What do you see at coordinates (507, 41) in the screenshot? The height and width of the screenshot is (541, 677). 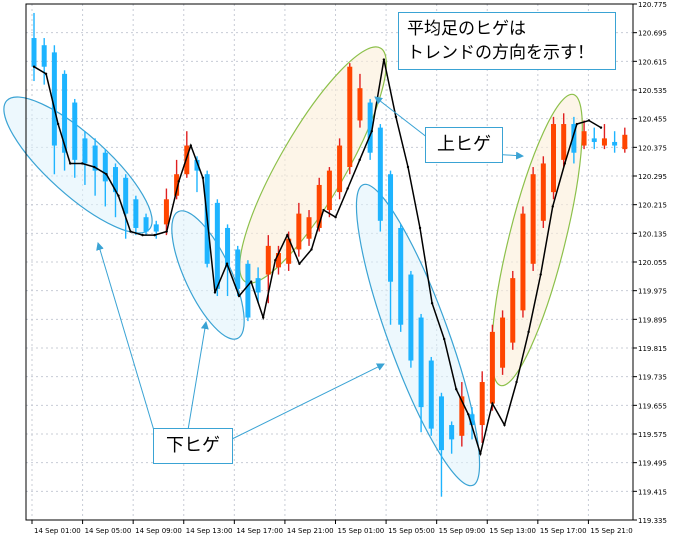 I see `title-callout: 平均足のヒゲは トレンドの方向を示す！` at bounding box center [507, 41].